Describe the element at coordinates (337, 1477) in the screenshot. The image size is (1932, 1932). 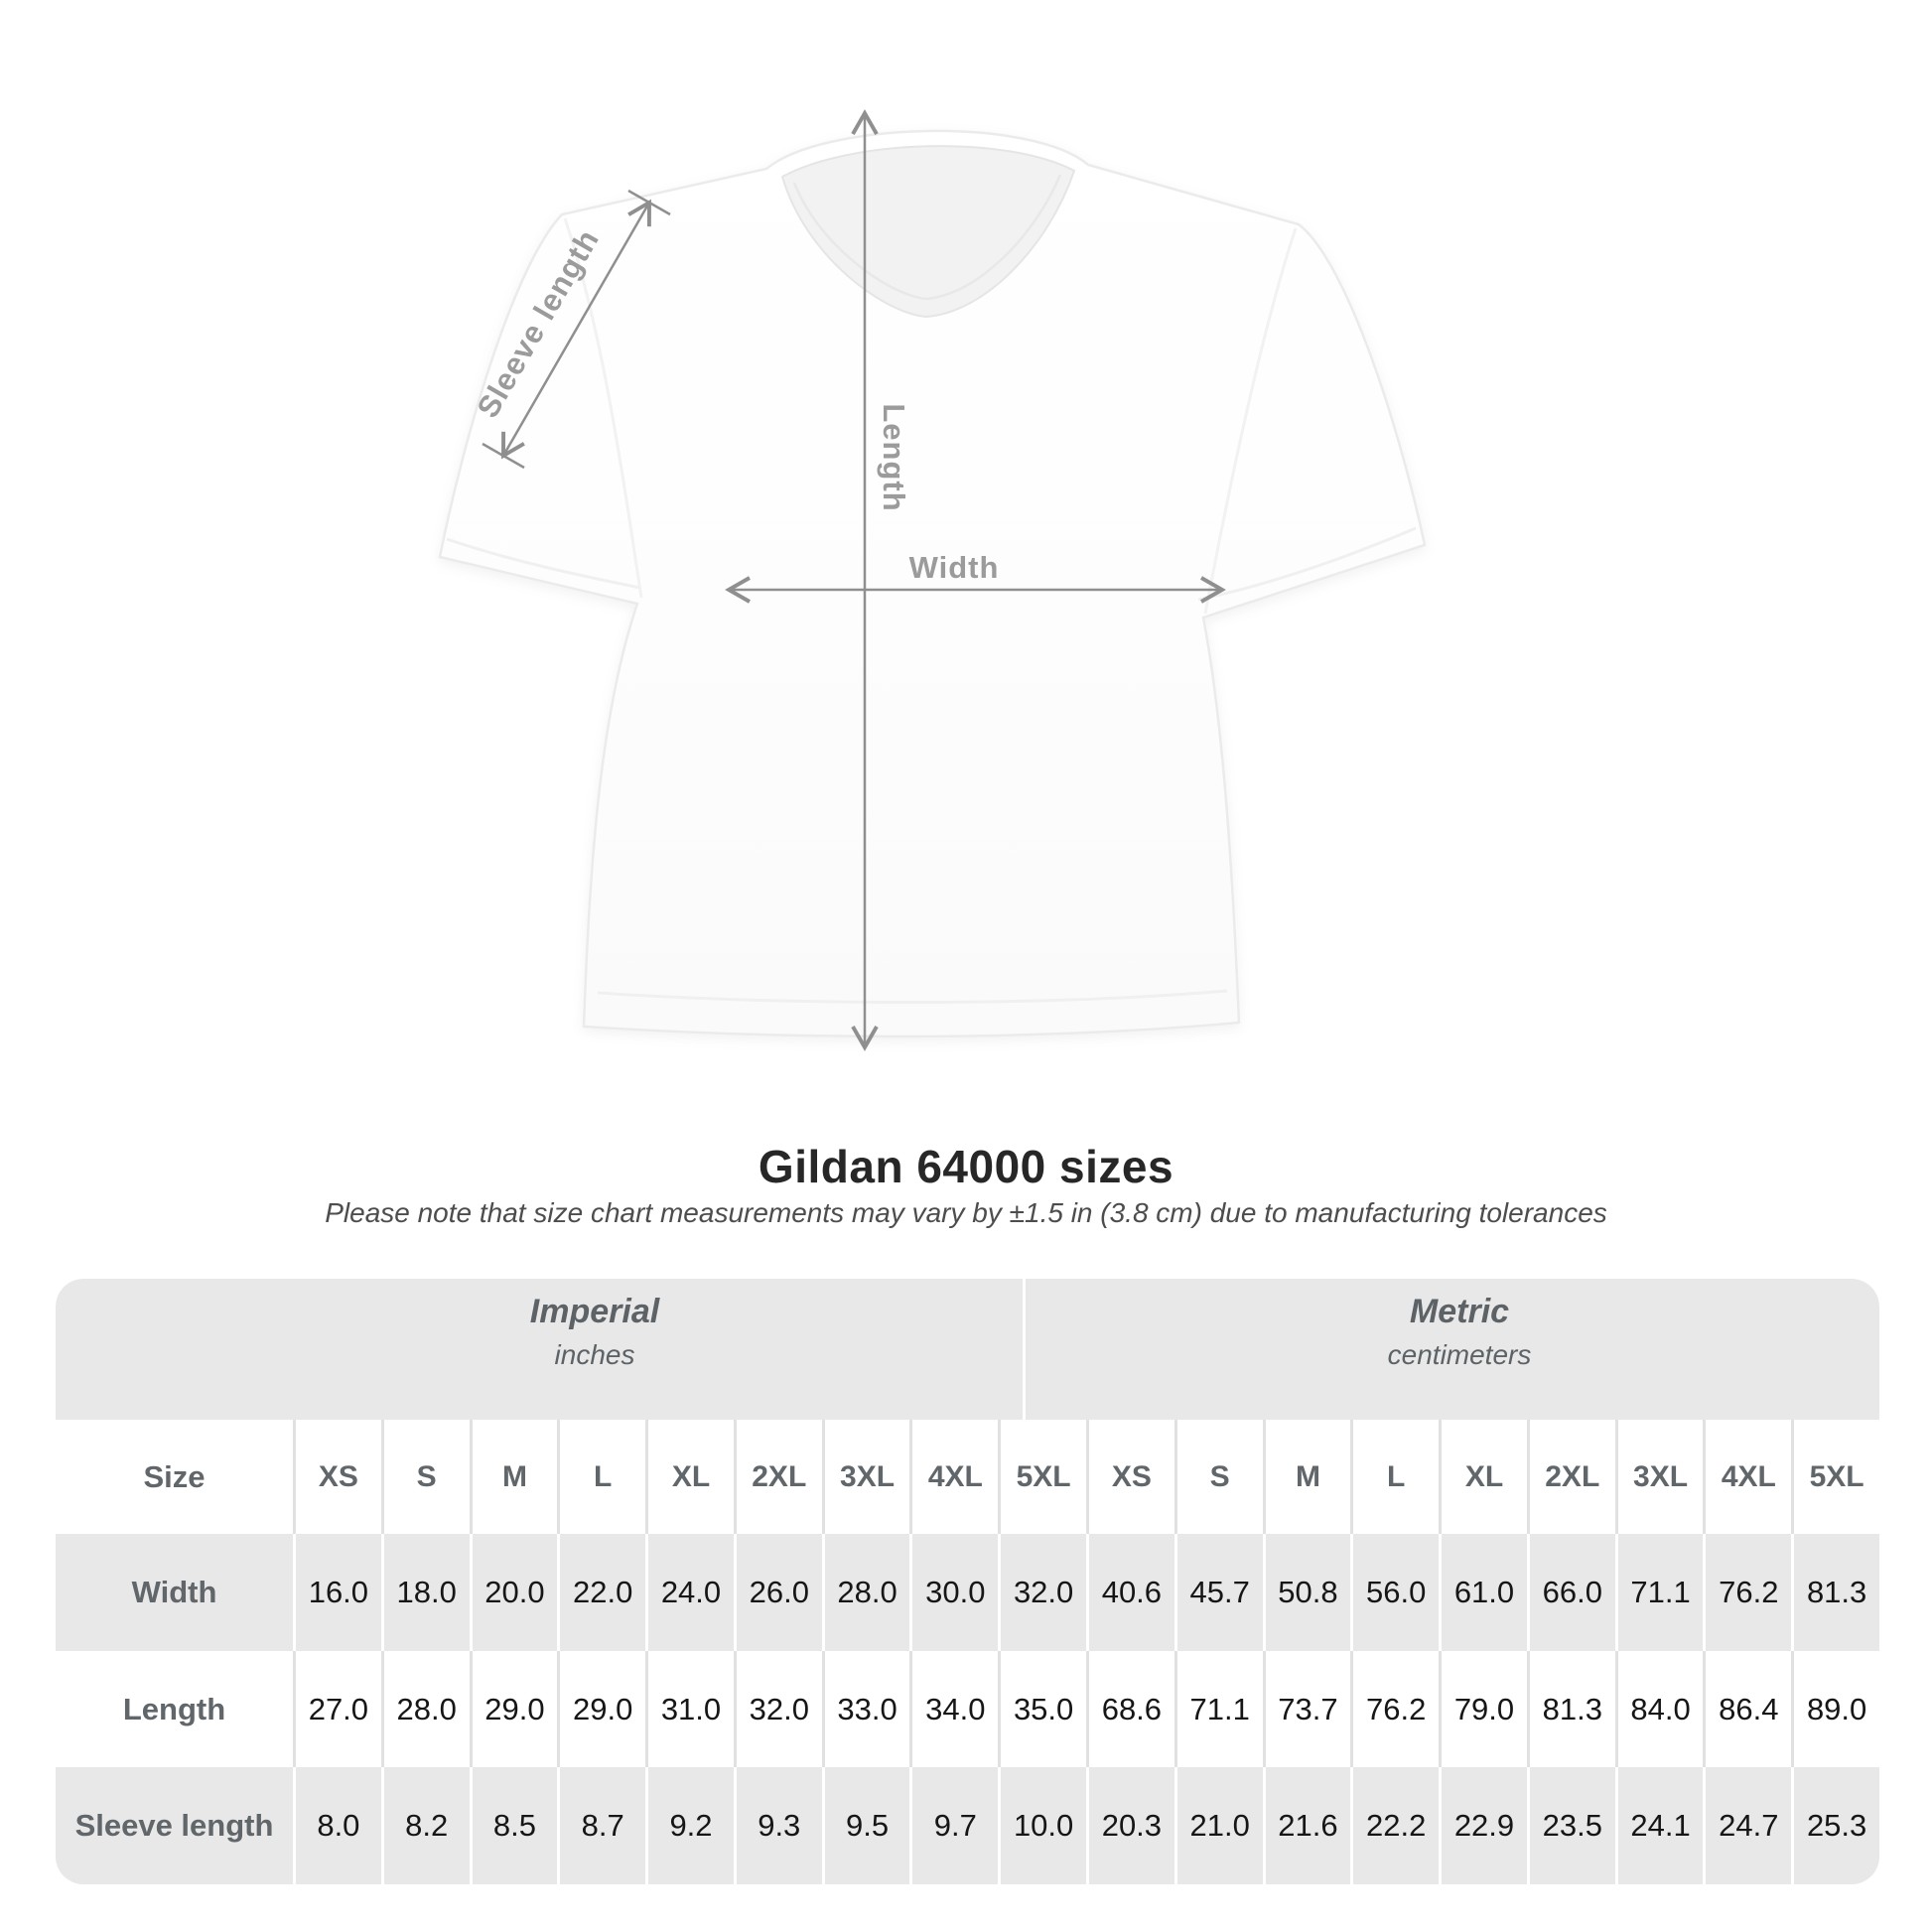
I see `size-header-imperial-xs: XS` at that location.